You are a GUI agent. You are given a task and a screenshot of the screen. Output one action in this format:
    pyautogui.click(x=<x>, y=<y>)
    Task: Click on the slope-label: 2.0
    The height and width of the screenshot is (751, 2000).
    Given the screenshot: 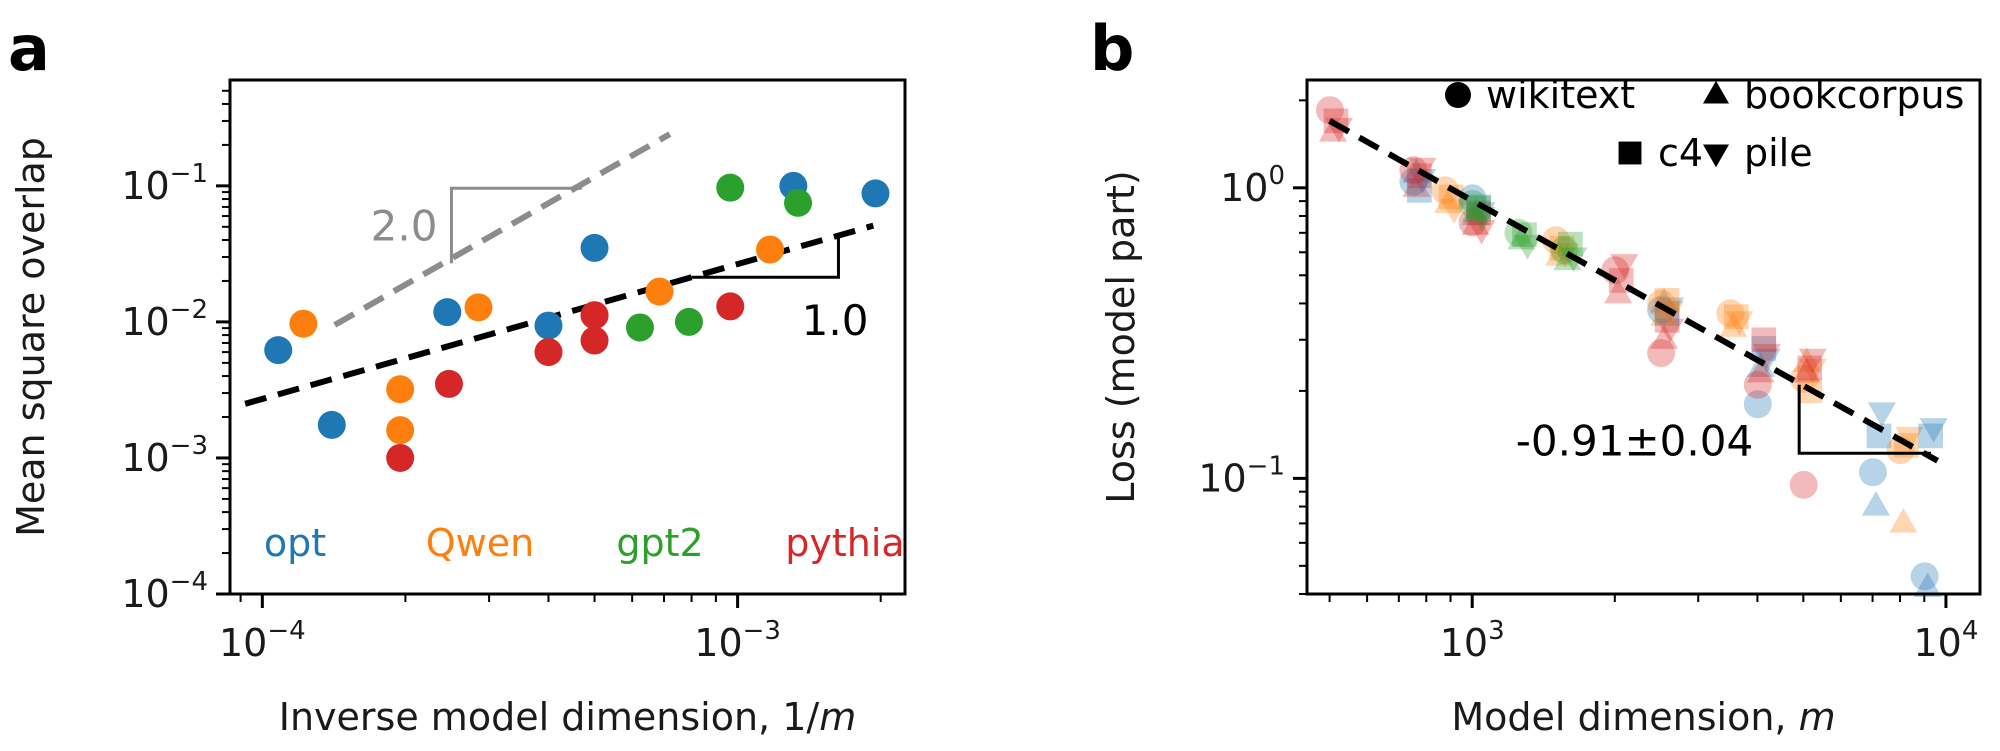 What is the action you would take?
    pyautogui.click(x=404, y=225)
    